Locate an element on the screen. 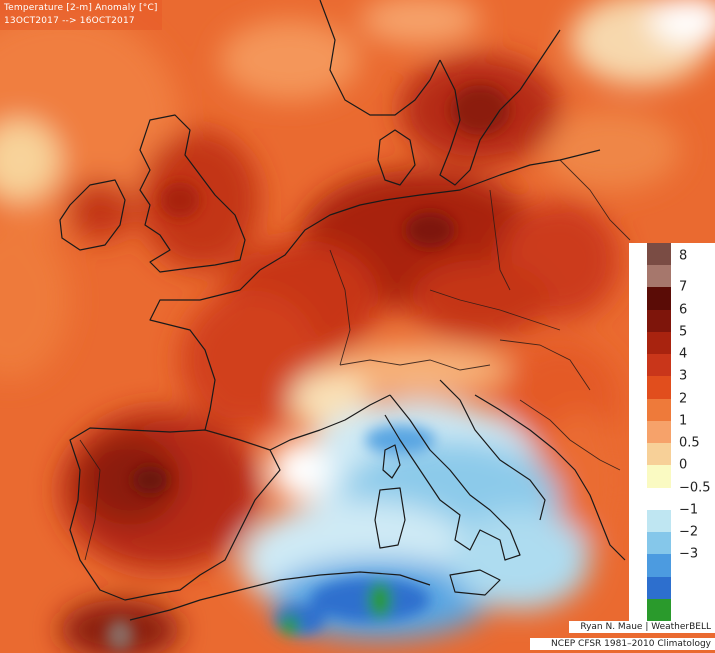  sweden-coast is located at coordinates (500, 107).